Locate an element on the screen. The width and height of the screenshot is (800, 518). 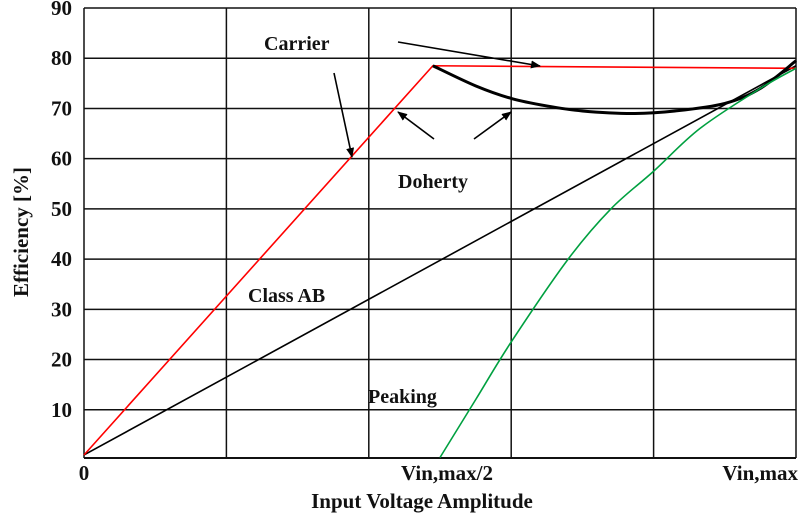
y-tick-label: 10 is located at coordinates (61, 410).